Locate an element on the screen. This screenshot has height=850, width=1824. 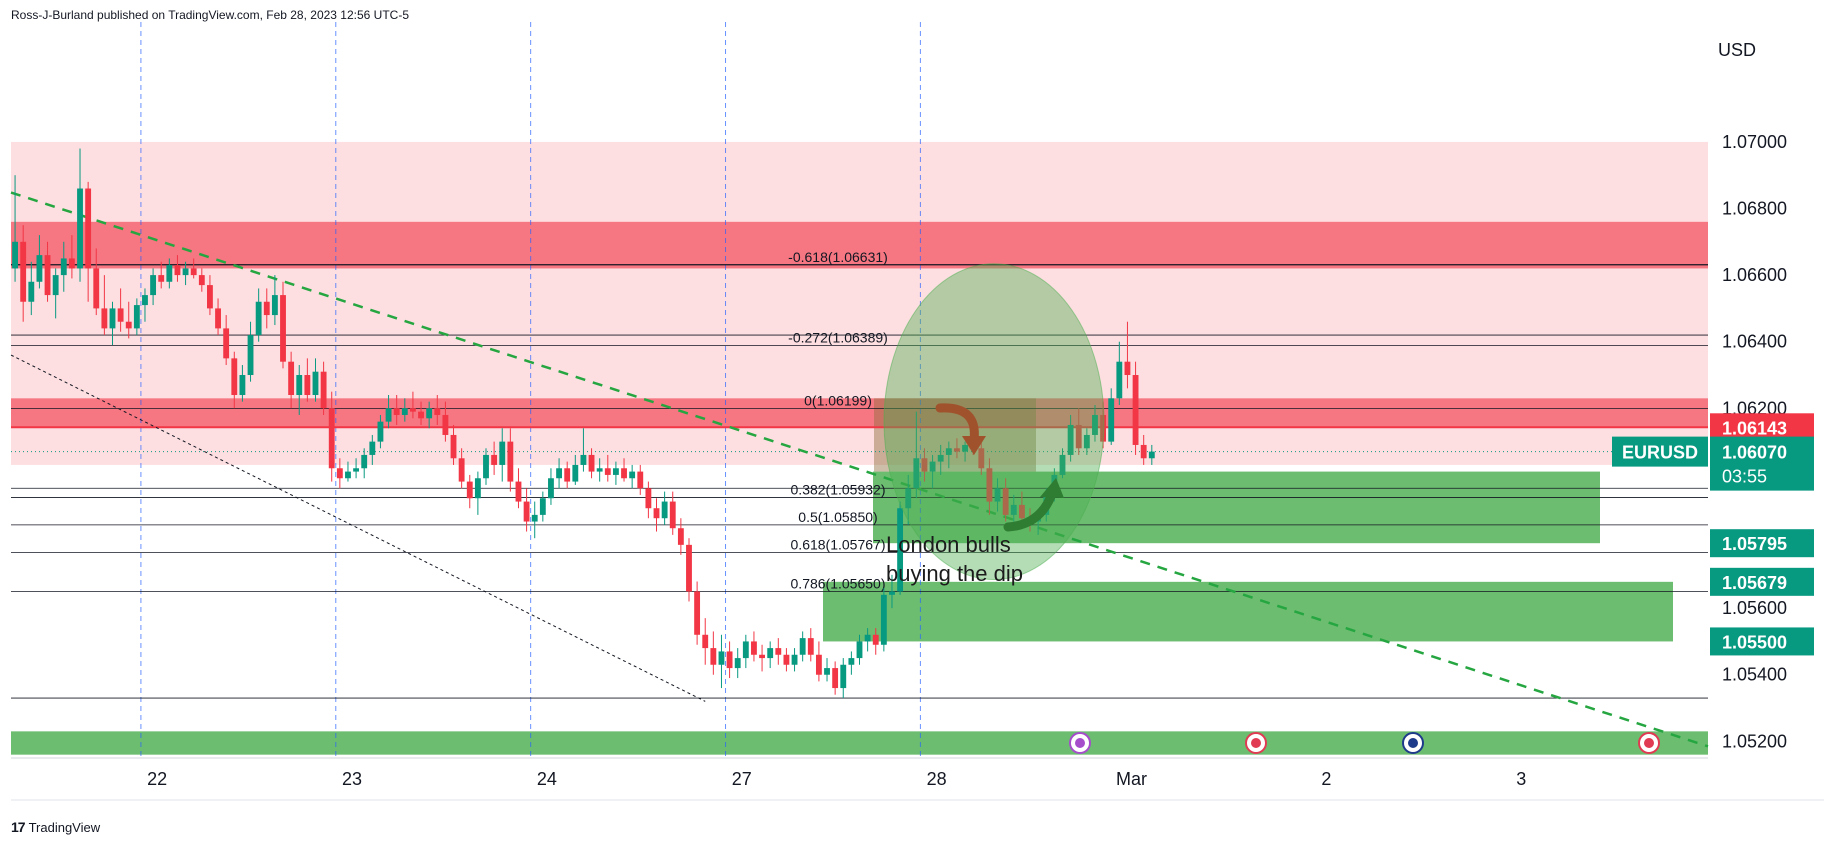
event-us-flag-icon-dot is located at coordinates (1649, 743).